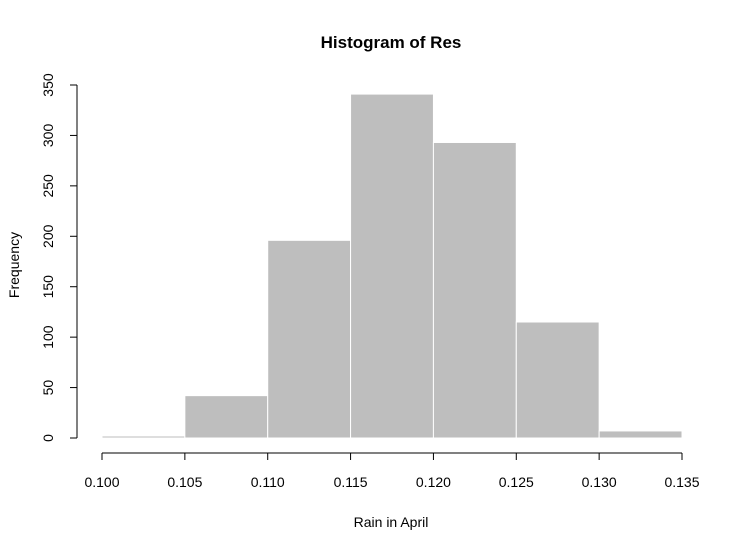  What do you see at coordinates (59, 257) in the screenshot?
I see `y-axis: 0 50 100 150 200 250 300 350` at bounding box center [59, 257].